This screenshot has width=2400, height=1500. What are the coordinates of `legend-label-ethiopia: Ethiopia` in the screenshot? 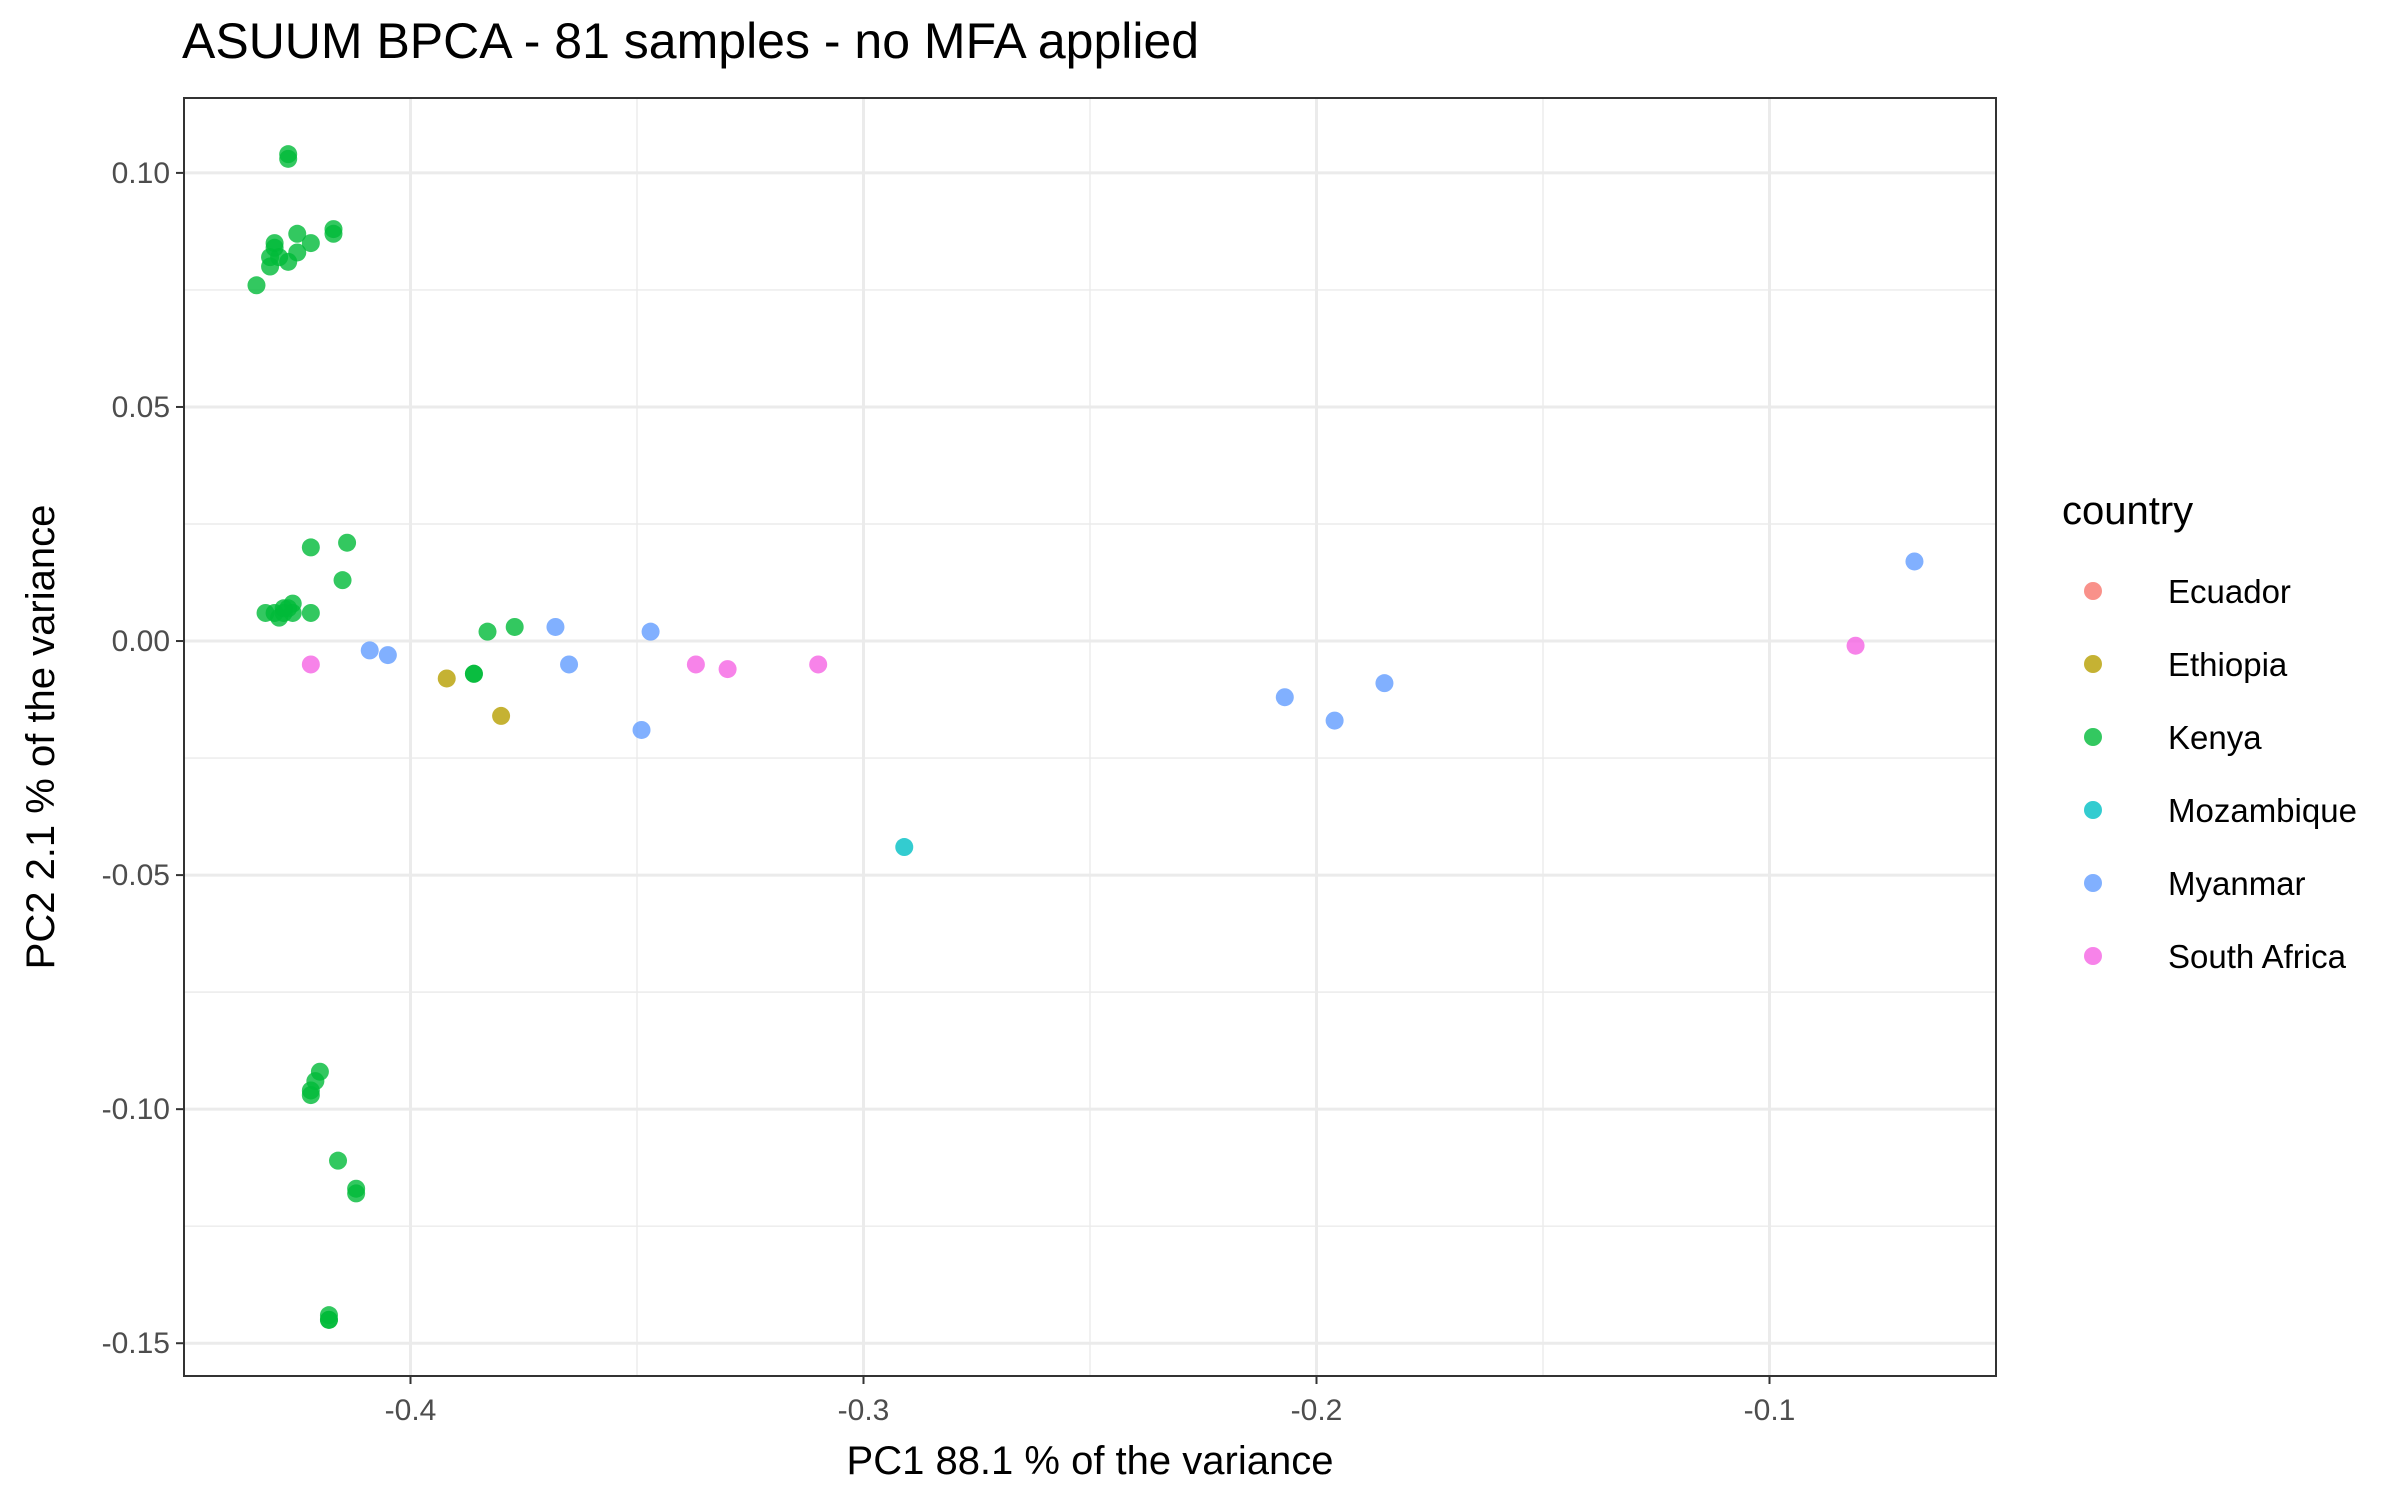 It's located at (2228, 664).